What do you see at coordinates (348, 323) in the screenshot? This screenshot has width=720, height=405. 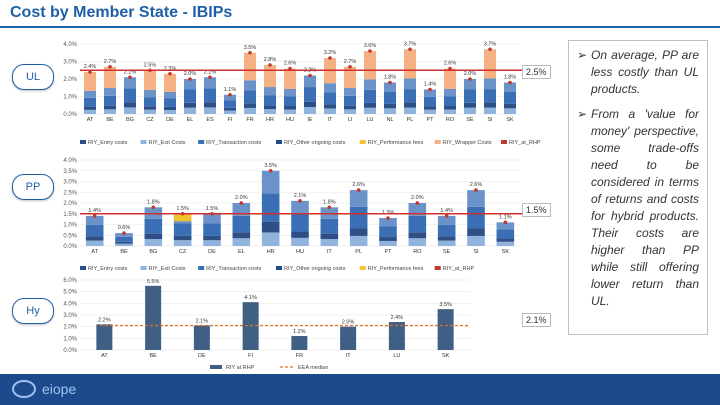 I see `value-label: 2.0%` at bounding box center [348, 323].